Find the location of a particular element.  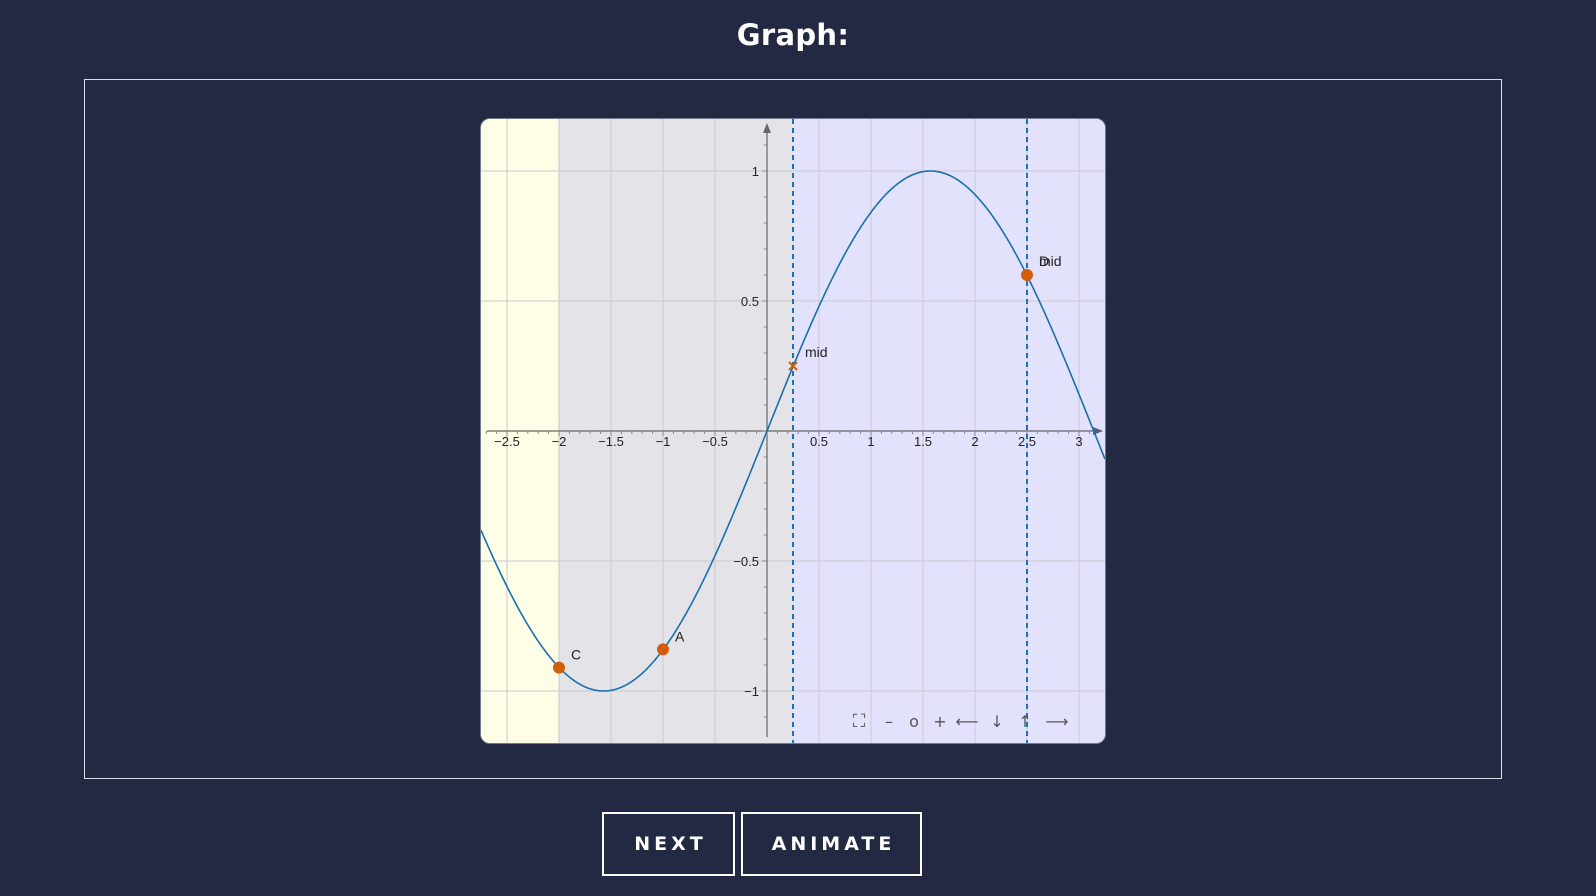

next-button: NEXT is located at coordinates (668, 844).